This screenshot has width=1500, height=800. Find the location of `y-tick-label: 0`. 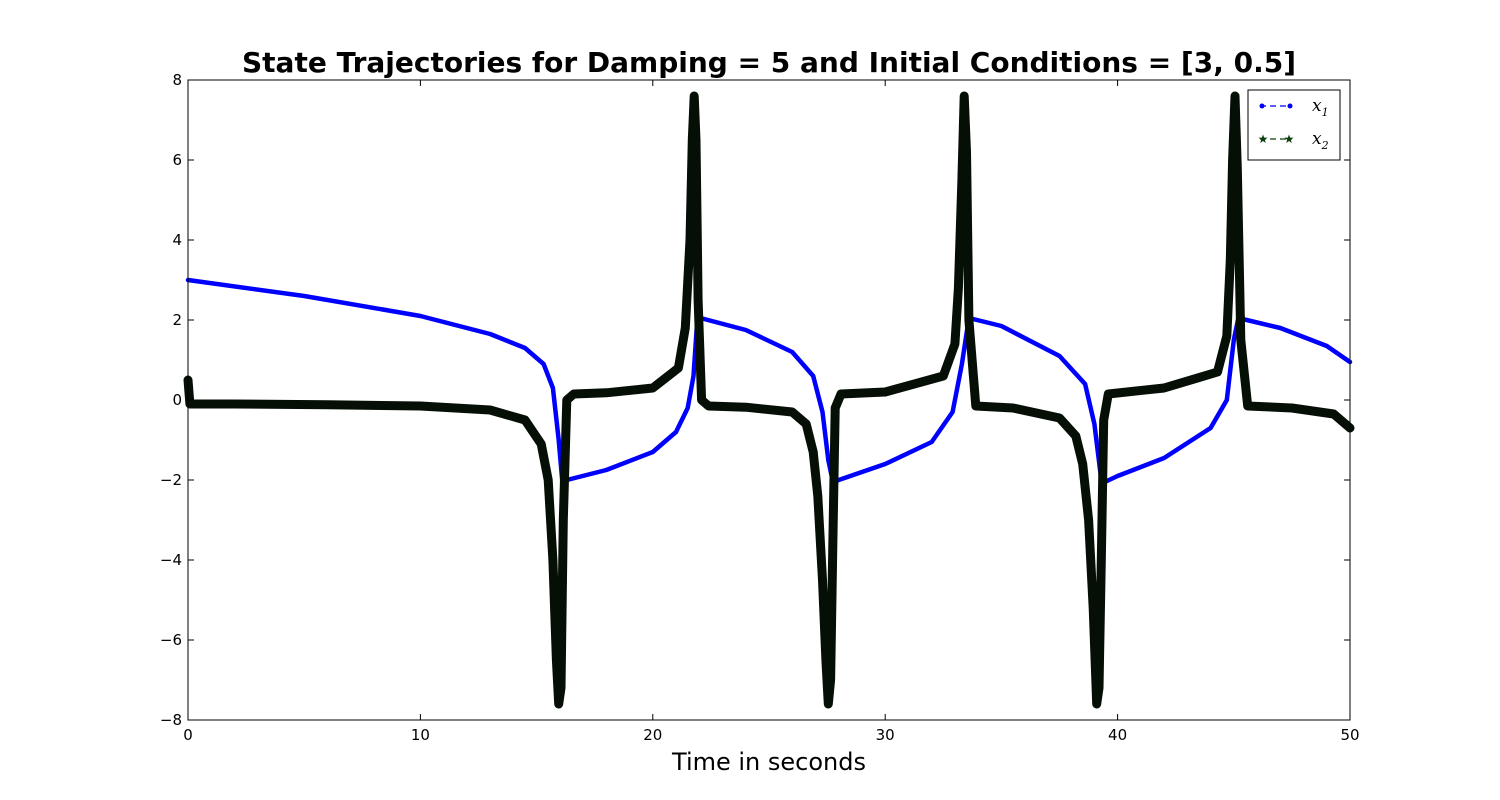

y-tick-label: 0 is located at coordinates (177, 400).